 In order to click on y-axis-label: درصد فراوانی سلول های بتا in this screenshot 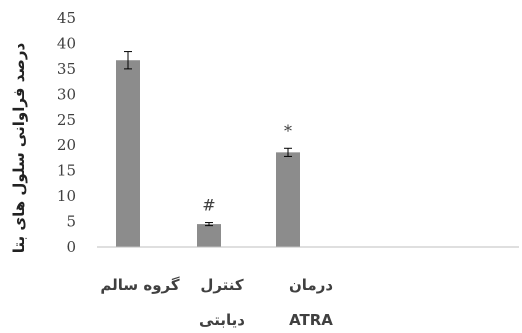, I will do `click(19, 147)`.